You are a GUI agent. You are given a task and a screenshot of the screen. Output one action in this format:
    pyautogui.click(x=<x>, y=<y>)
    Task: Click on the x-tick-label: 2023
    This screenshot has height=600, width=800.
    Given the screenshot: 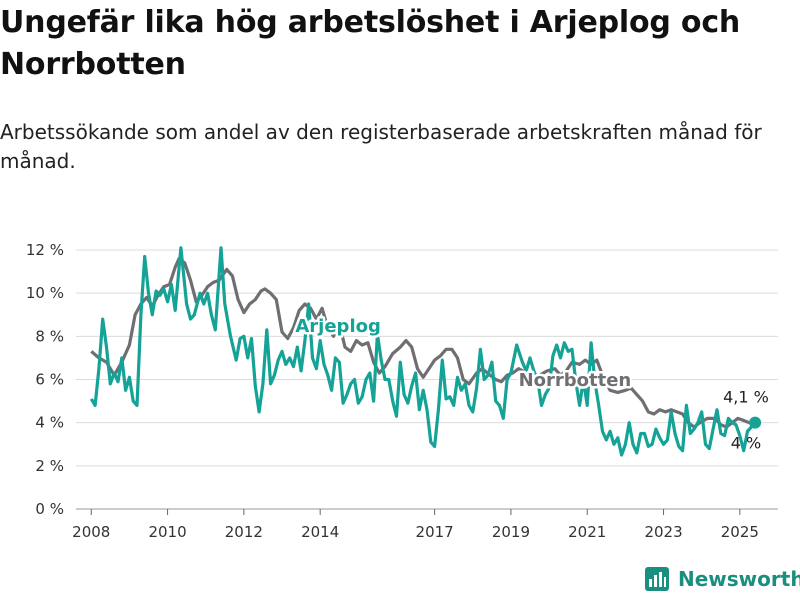 What is the action you would take?
    pyautogui.click(x=663, y=532)
    